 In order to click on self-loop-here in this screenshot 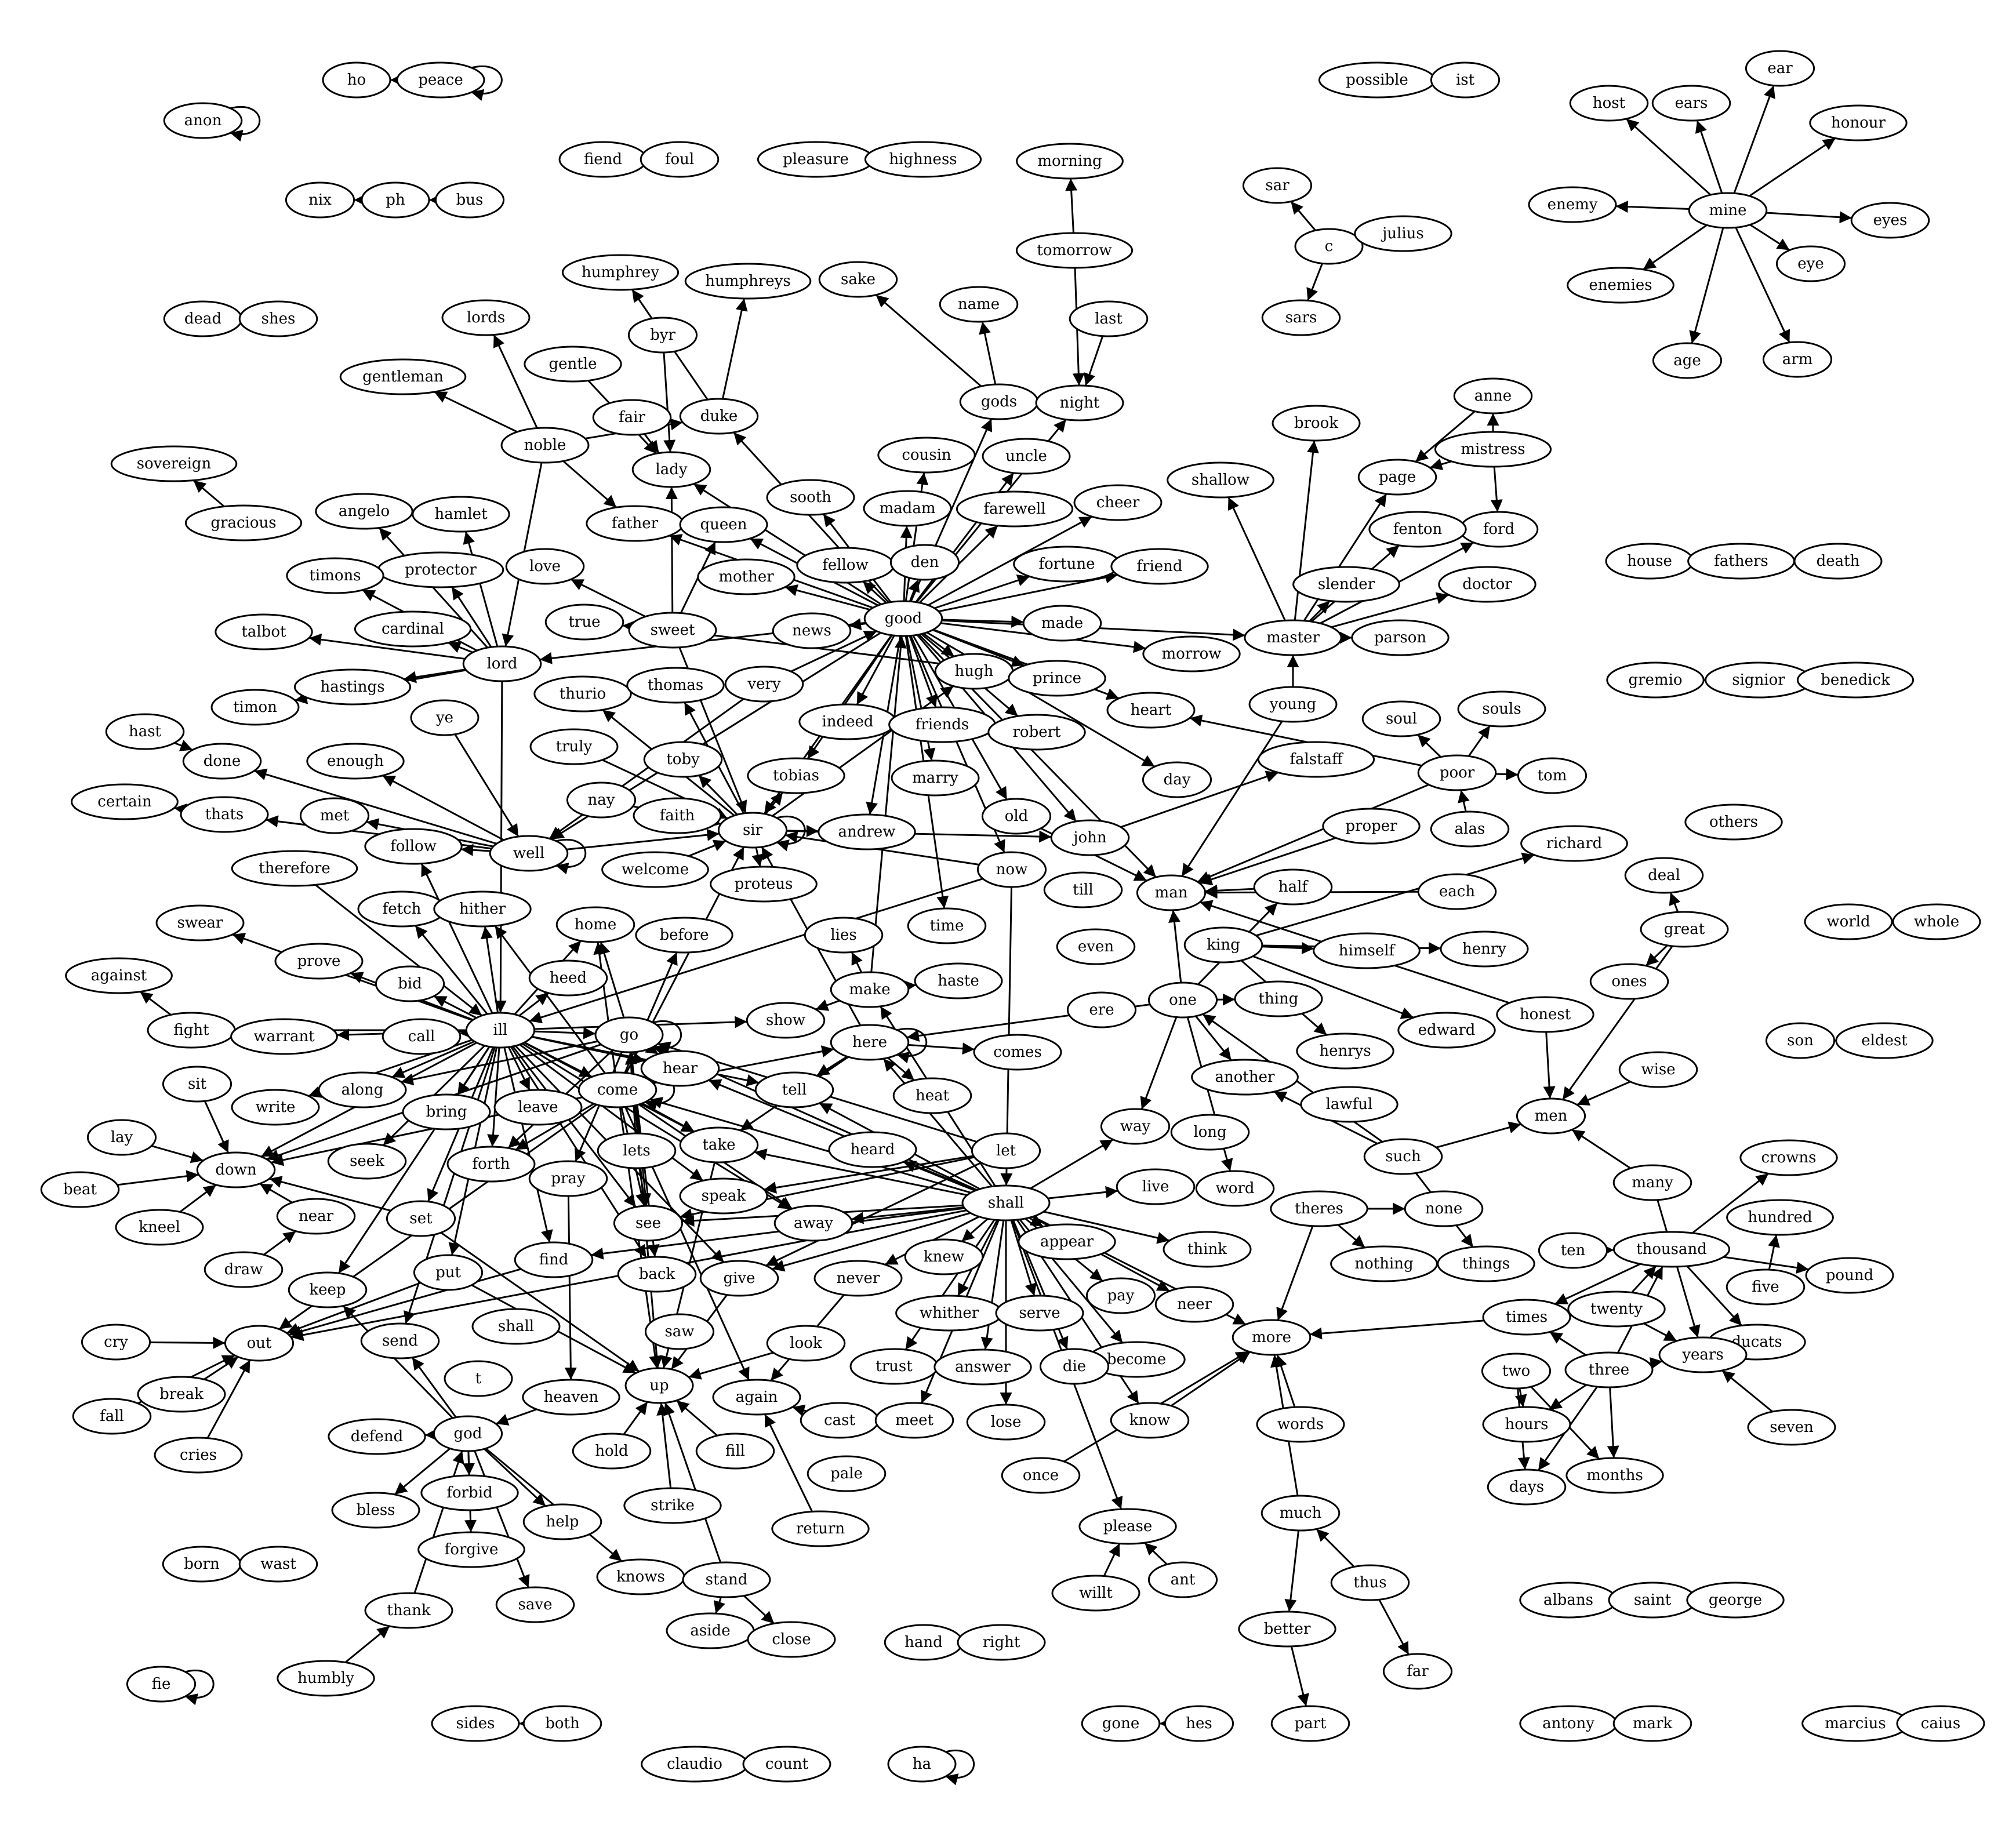, I will do `click(912, 1046)`.